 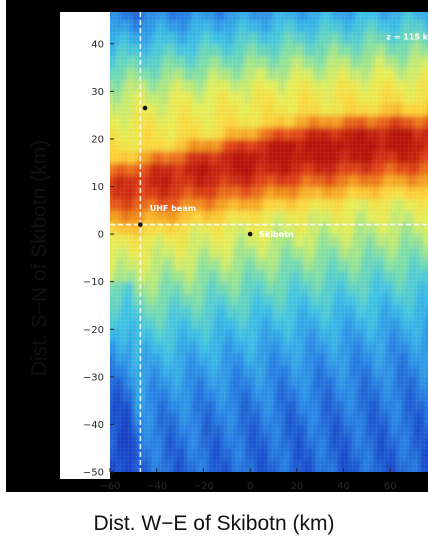 I want to click on y-tick-label: 10, so click(x=97, y=187).